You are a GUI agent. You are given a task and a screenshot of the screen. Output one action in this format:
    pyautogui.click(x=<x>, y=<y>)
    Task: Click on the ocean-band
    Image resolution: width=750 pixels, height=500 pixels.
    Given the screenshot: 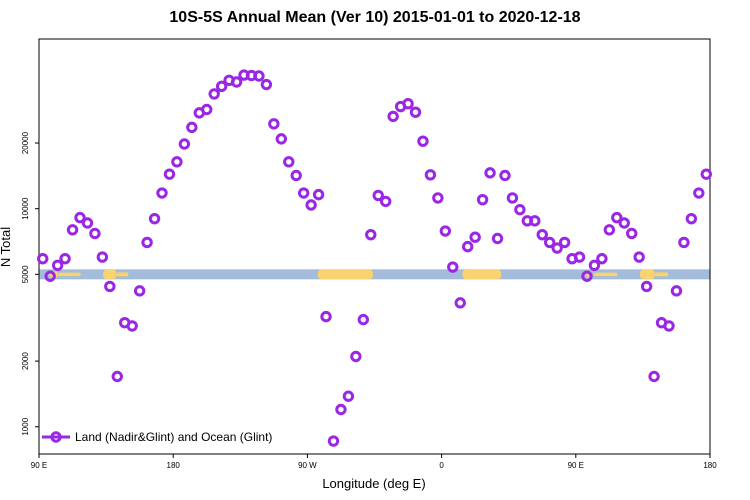 What is the action you would take?
    pyautogui.click(x=374, y=274)
    